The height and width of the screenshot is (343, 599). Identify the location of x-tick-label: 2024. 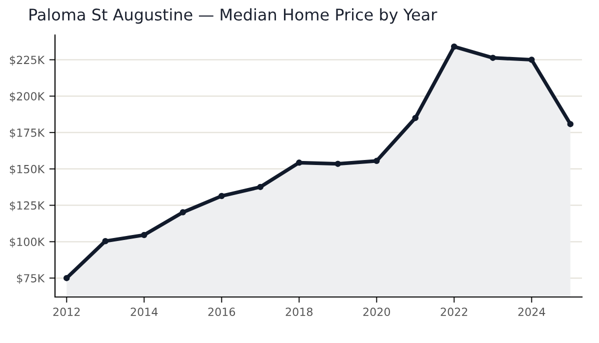
(532, 312).